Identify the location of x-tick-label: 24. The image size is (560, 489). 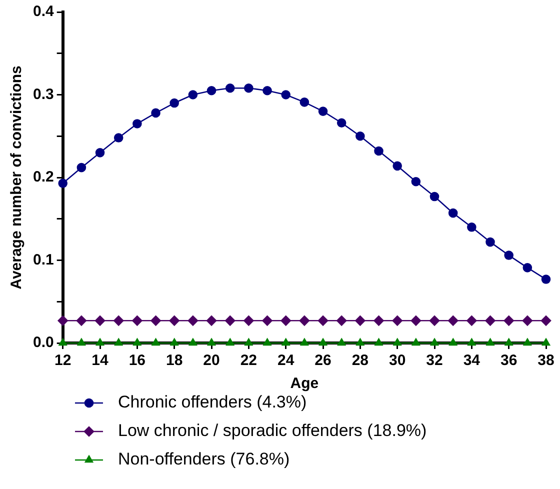
(286, 361).